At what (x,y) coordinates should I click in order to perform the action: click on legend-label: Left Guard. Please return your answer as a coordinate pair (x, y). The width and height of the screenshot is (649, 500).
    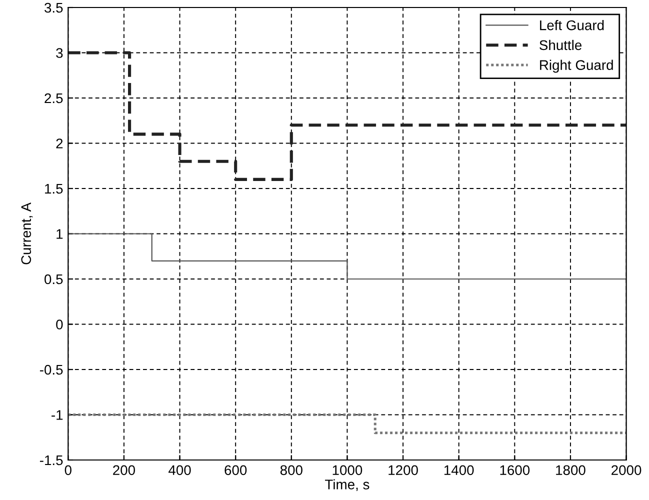
    Looking at the image, I should click on (572, 25).